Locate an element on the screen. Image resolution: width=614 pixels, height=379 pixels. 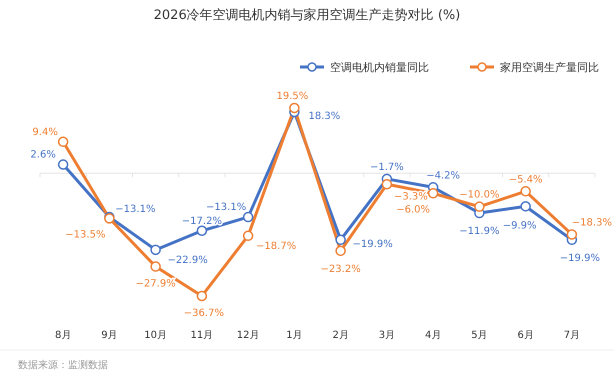
data-label: 9.4% is located at coordinates (45, 132).